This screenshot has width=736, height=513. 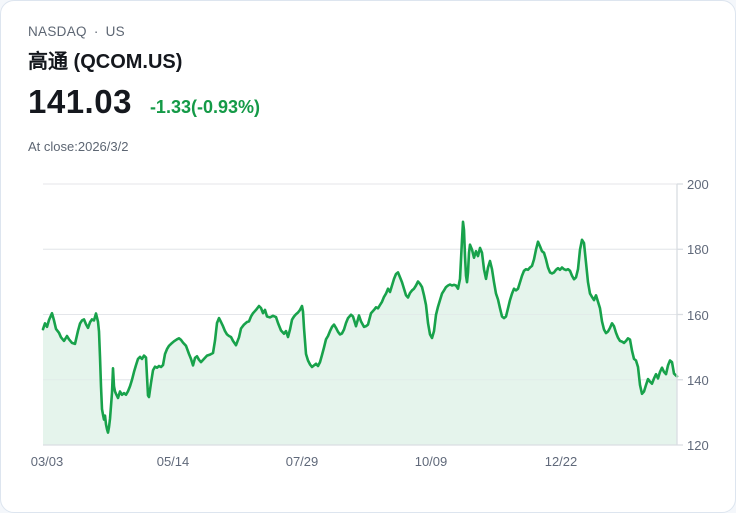 I want to click on exchange-label: NASDAQ, so click(x=57, y=31).